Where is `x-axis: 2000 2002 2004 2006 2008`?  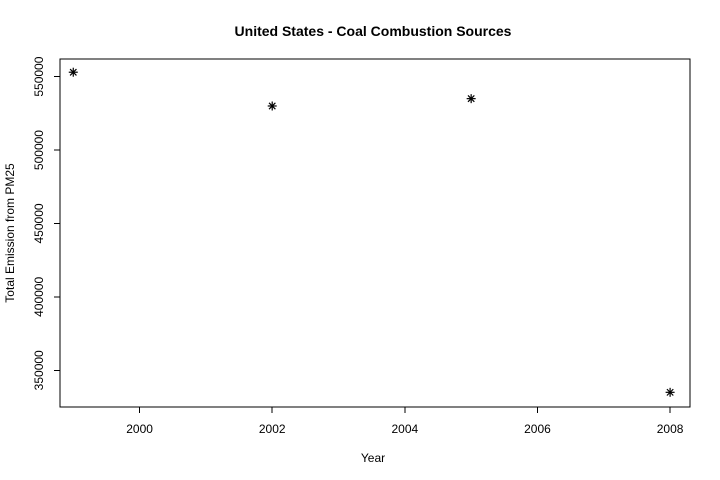 x-axis: 2000 2002 2004 2006 2008 is located at coordinates (405, 421).